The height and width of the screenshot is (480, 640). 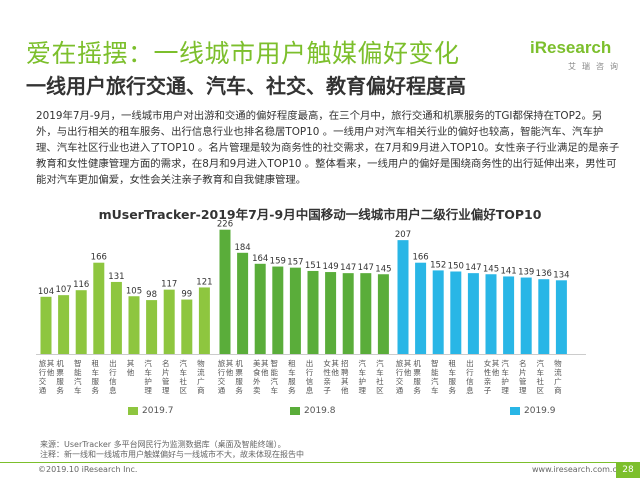 What do you see at coordinates (596, 66) in the screenshot?
I see `logo-sub: 艾瑞咨询` at bounding box center [596, 66].